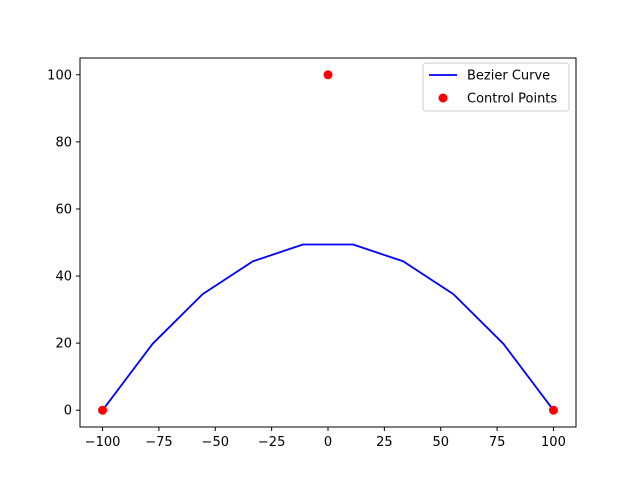 Image resolution: width=640 pixels, height=484 pixels. What do you see at coordinates (553, 442) in the screenshot?
I see `x-tick-label: 100` at bounding box center [553, 442].